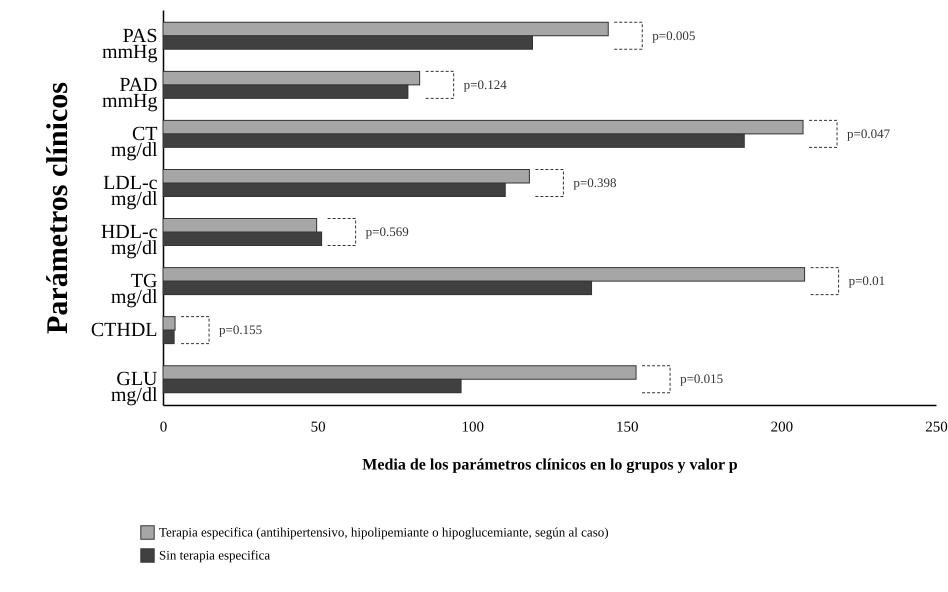 This screenshot has width=948, height=592. I want to click on legend-label: Terapia especifica (antihipertensivo, hipolipemiante o hipoglucemiante, según al caso), so click(384, 532).